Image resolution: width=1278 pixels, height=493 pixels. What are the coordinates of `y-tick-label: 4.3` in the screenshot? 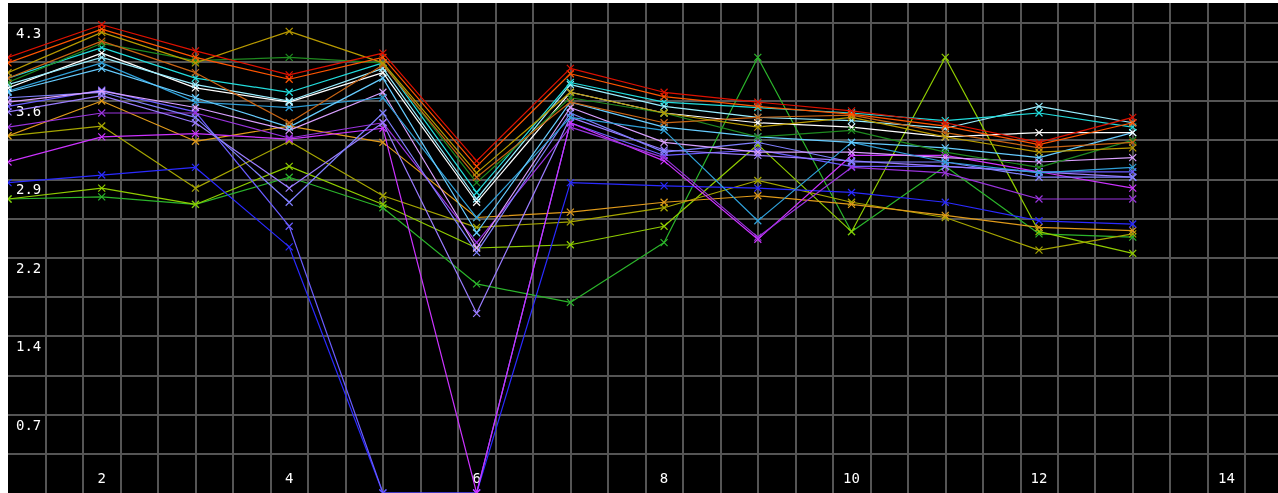 It's located at (29, 32).